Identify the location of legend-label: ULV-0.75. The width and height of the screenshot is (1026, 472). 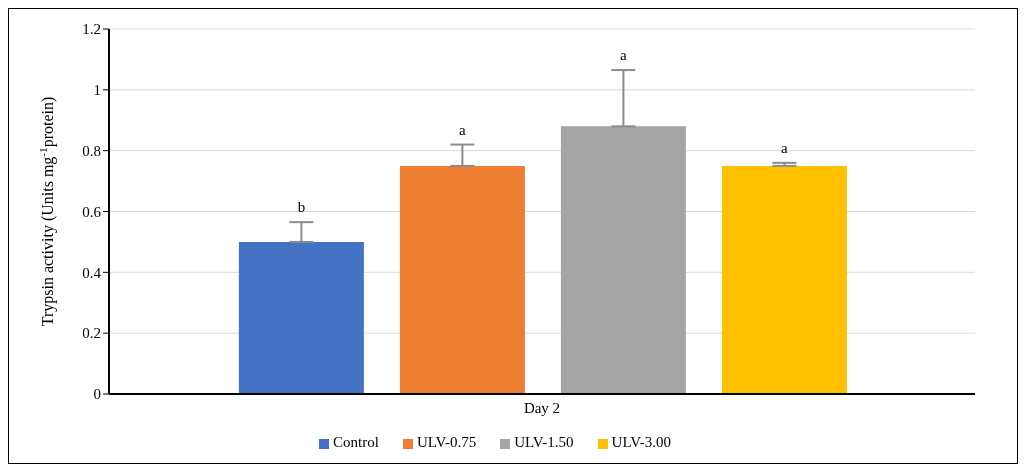
(446, 442).